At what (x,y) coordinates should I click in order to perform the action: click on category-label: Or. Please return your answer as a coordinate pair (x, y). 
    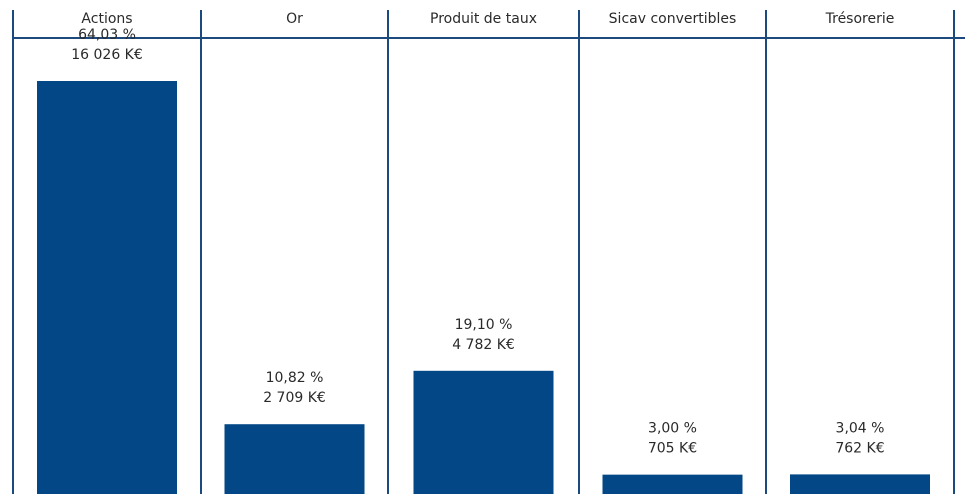
    Looking at the image, I should click on (294, 19).